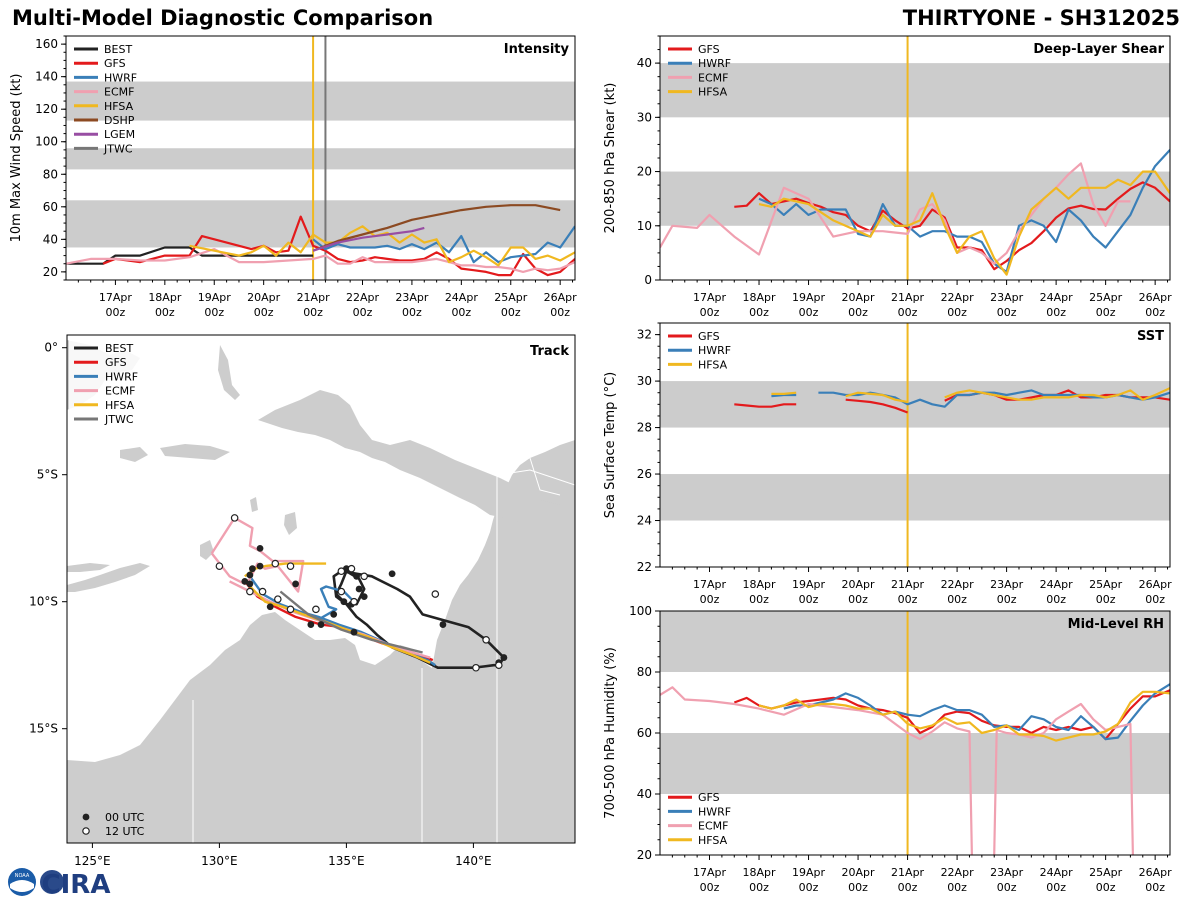  I want to click on track-legend-label-hfsa: HFSA, so click(120, 405).